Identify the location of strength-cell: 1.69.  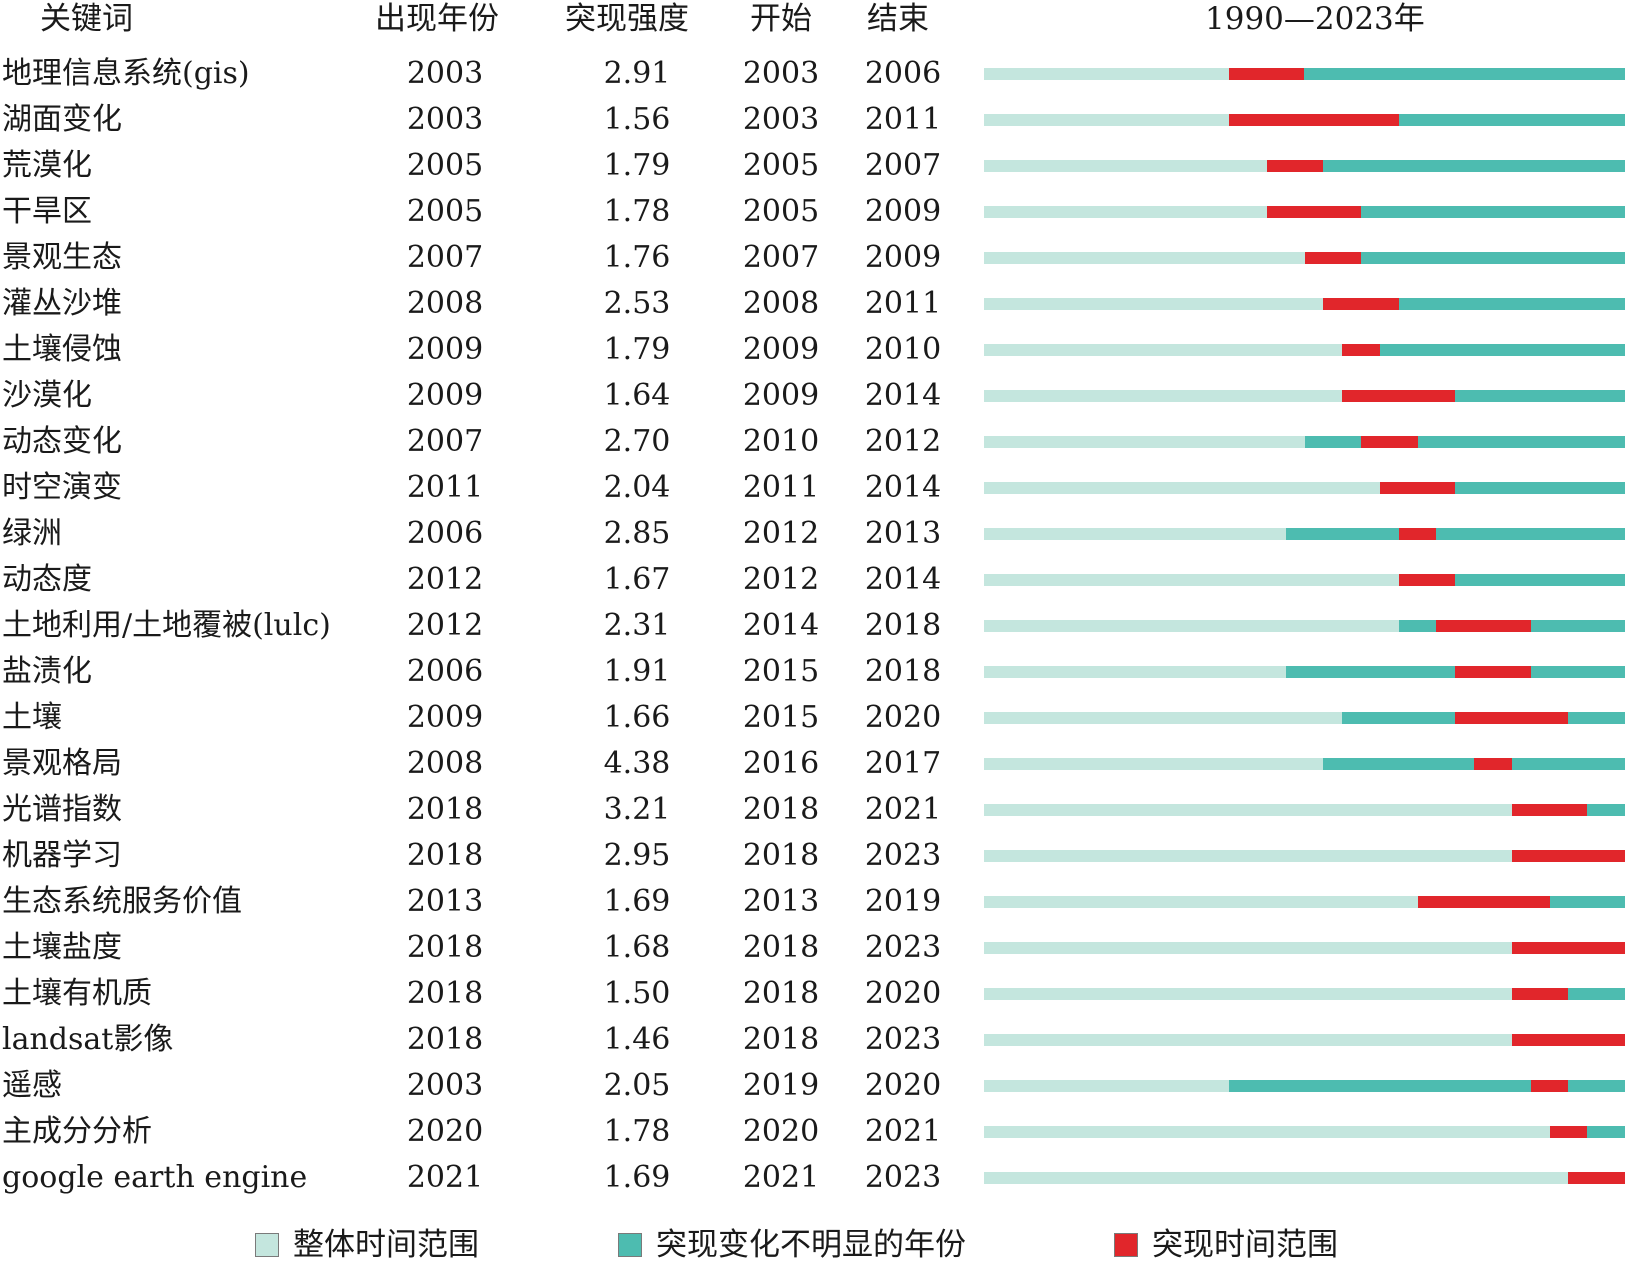
(637, 1177).